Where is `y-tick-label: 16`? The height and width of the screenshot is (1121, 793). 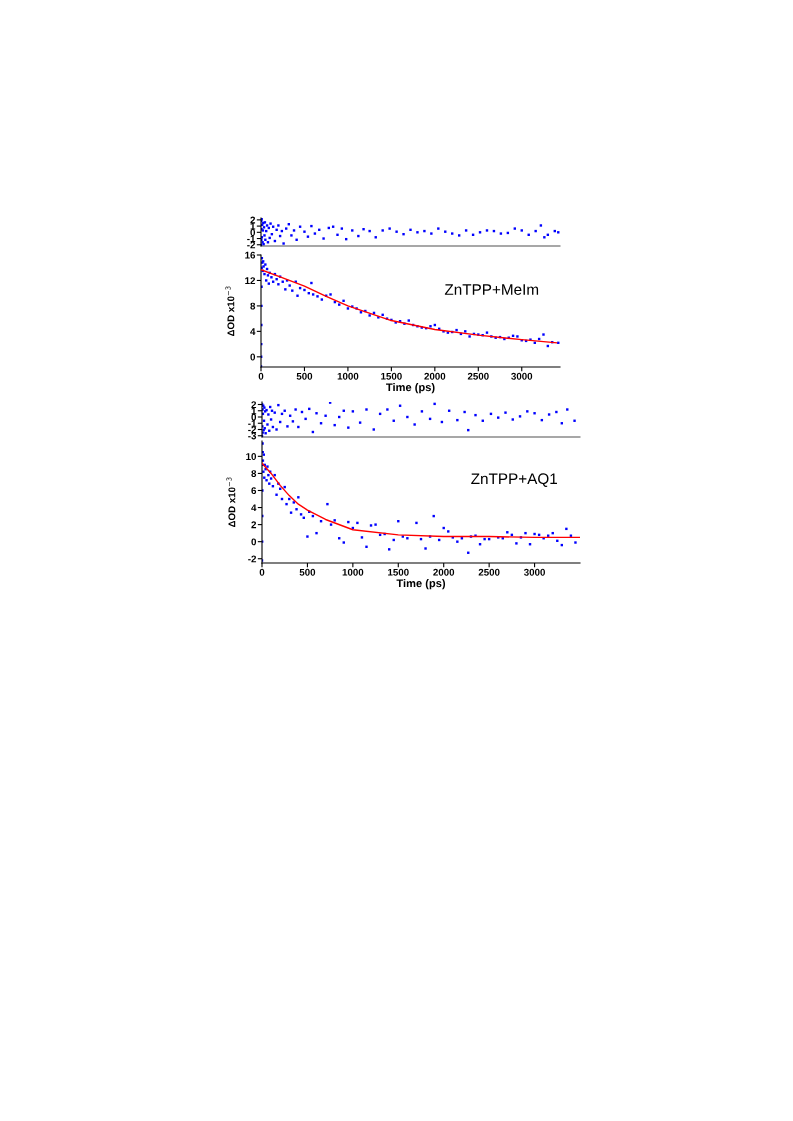 y-tick-label: 16 is located at coordinates (250, 255).